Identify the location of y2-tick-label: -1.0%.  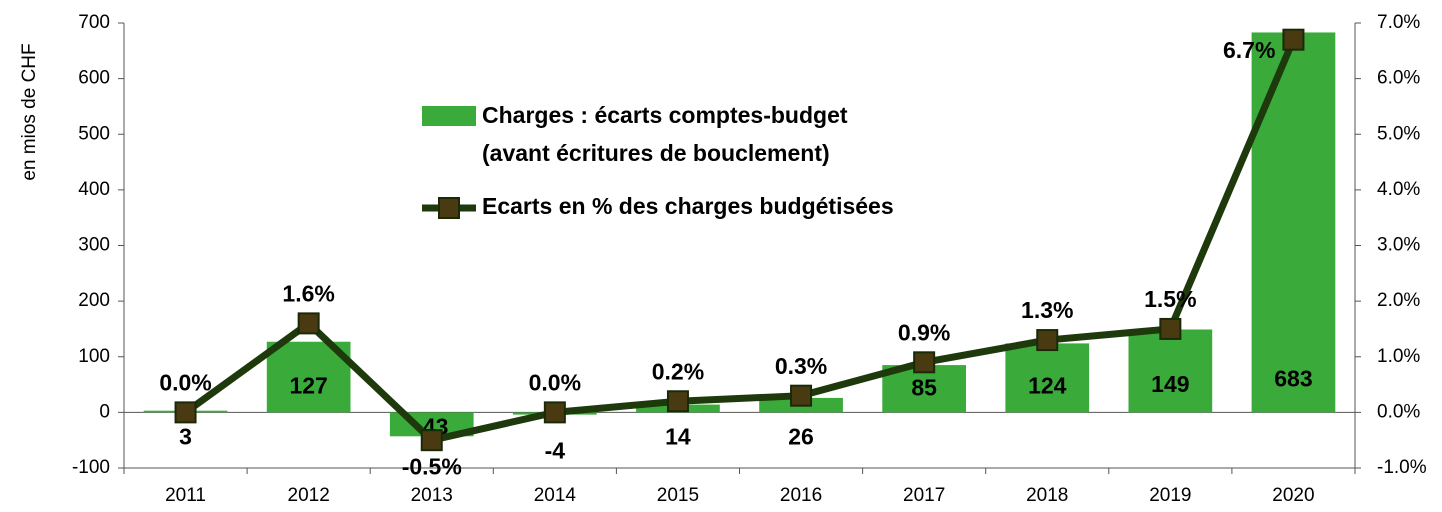
(1402, 467).